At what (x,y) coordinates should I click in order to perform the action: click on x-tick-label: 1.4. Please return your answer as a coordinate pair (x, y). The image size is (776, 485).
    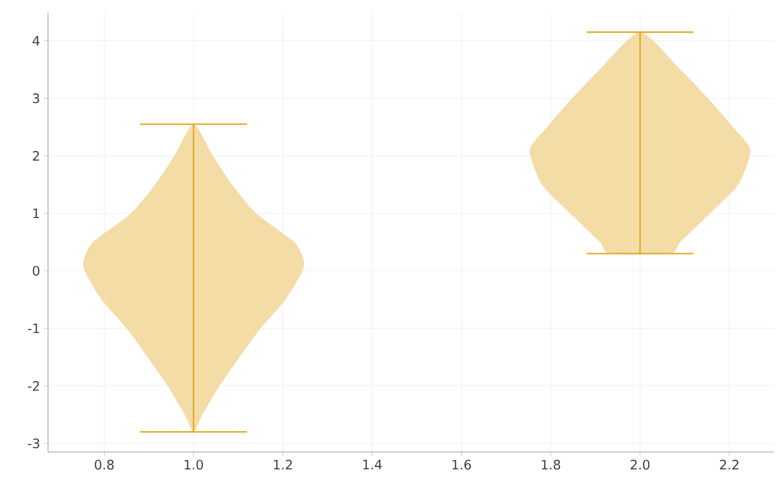
    Looking at the image, I should click on (372, 465).